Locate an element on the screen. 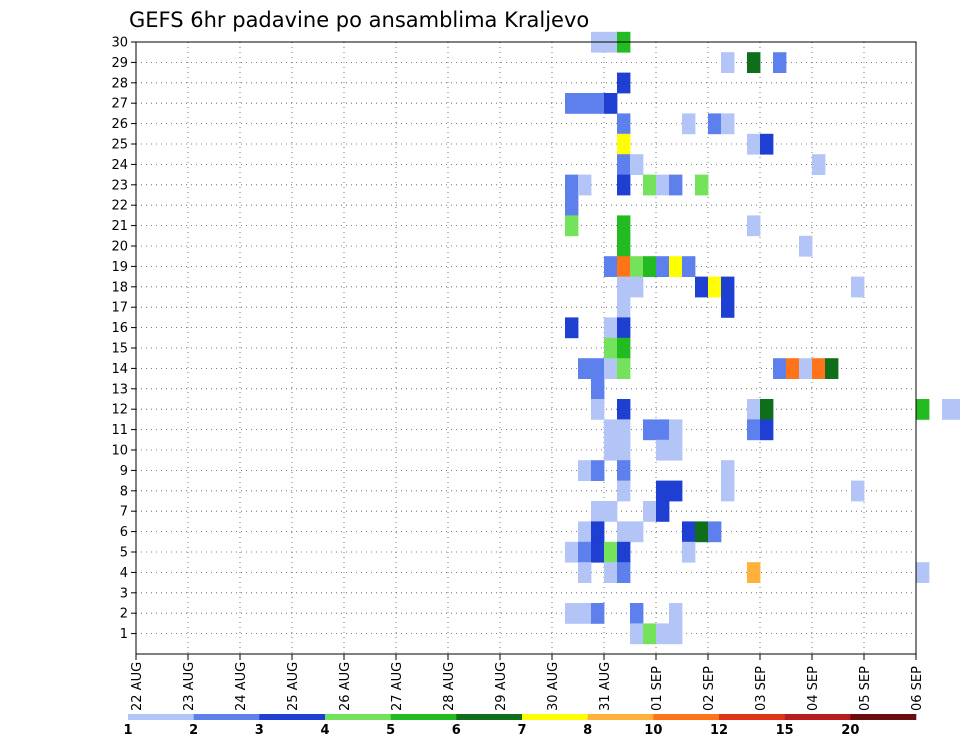  y-tick-label: 16 is located at coordinates (119, 328).